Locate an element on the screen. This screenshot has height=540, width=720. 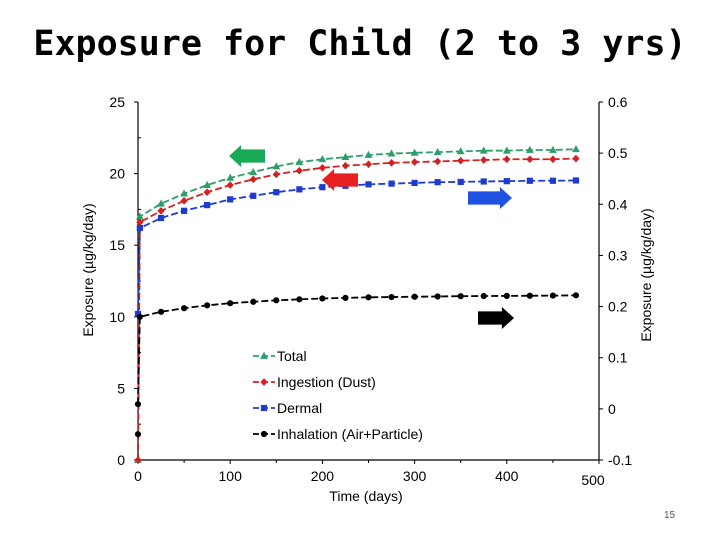
y2-tick-label: 0.5 is located at coordinates (618, 153).